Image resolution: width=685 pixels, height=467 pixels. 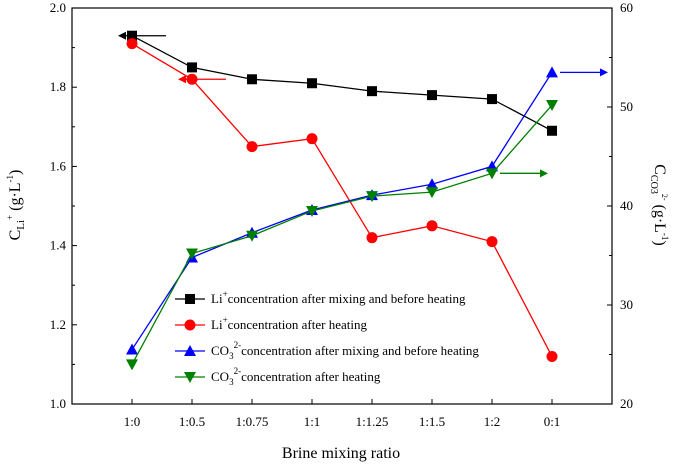 What do you see at coordinates (626, 205) in the screenshot?
I see `right-tick-label: 40` at bounding box center [626, 205].